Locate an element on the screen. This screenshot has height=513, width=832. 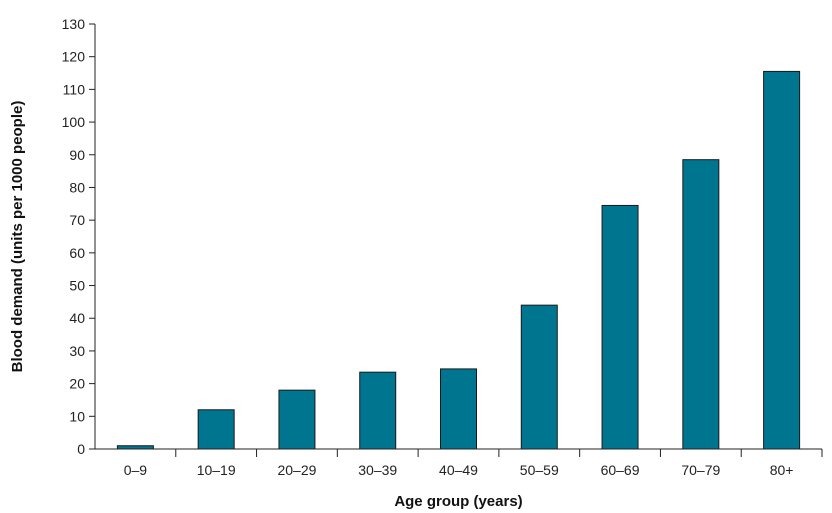
x-axis-title: Age group (years) is located at coordinates (458, 501).